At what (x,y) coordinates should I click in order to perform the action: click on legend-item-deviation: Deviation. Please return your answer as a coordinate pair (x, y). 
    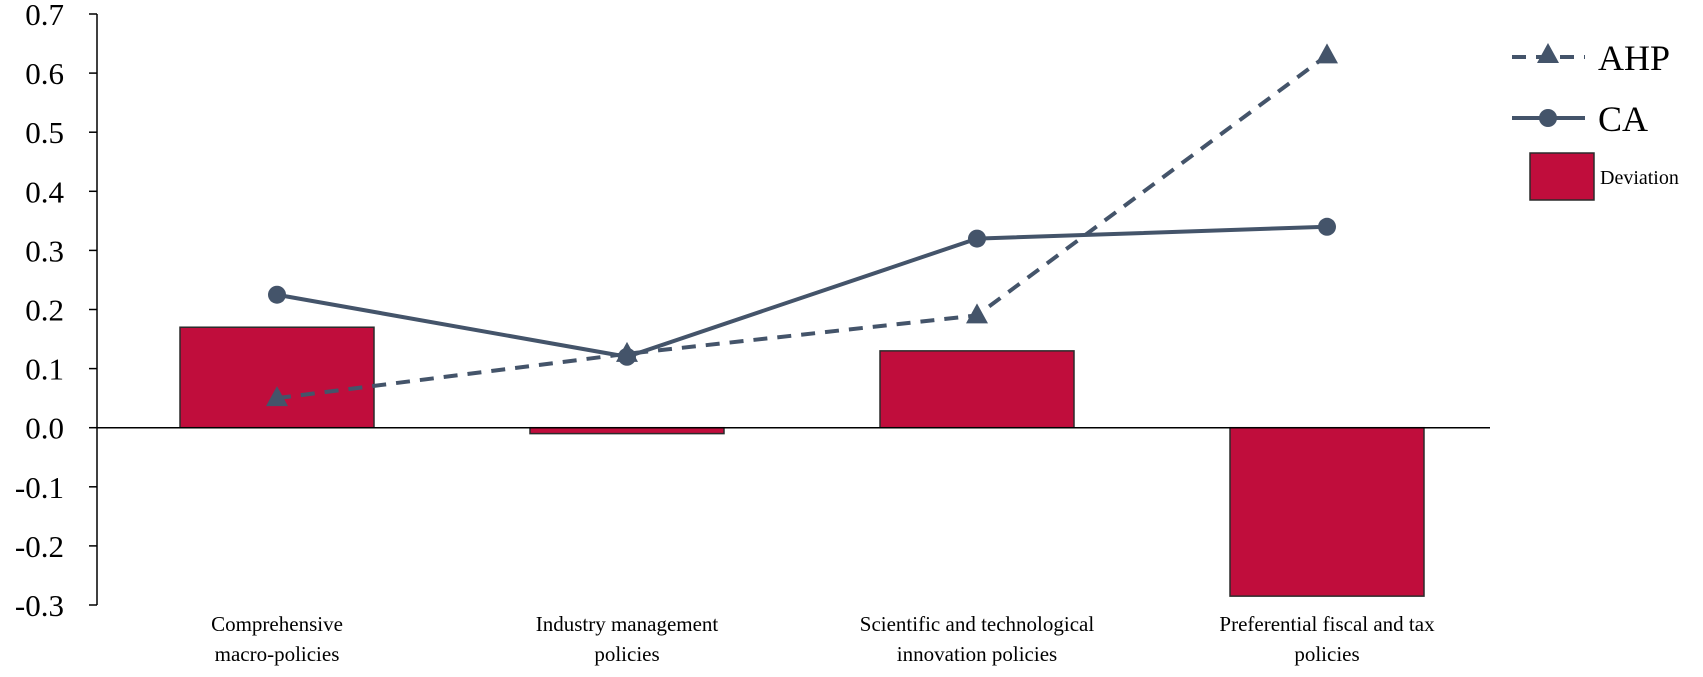
    Looking at the image, I should click on (1604, 176).